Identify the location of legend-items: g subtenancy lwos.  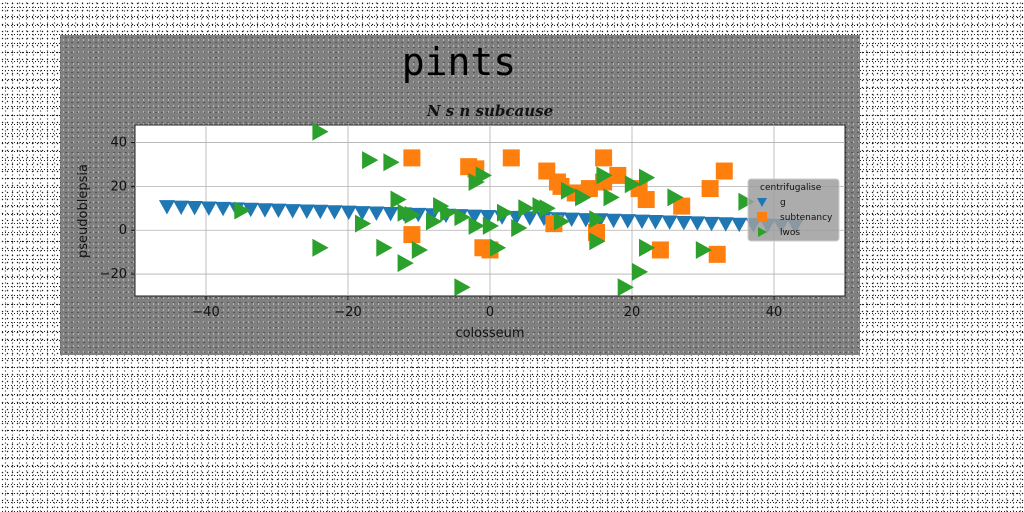
(795, 218).